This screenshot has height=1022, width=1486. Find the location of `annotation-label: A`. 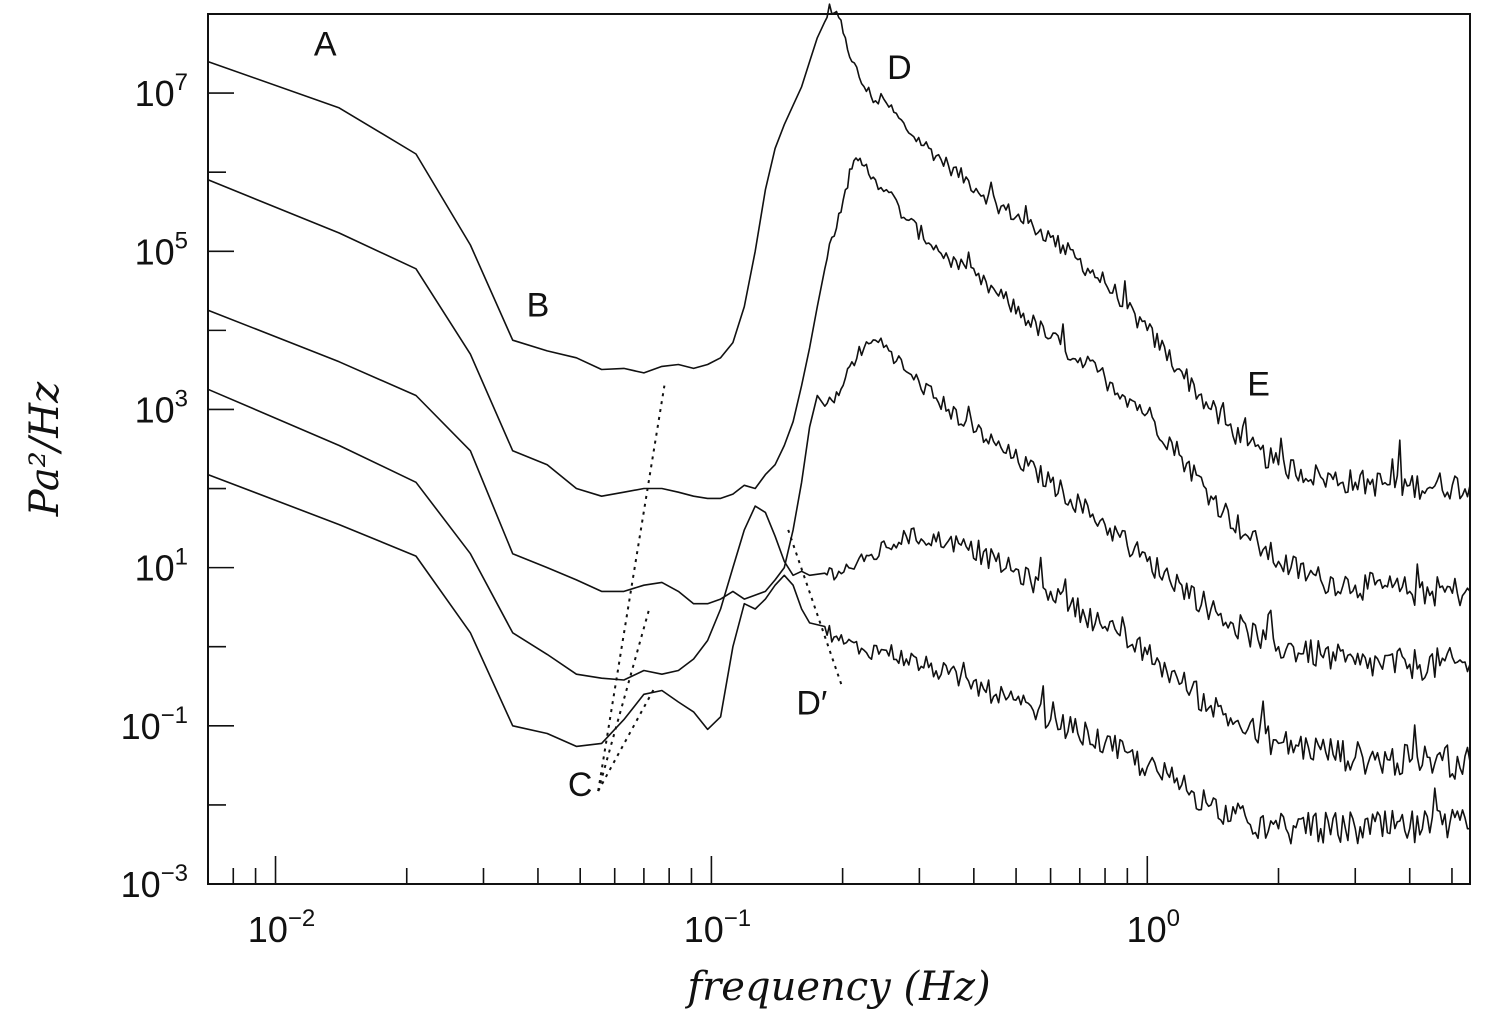

annotation-label: A is located at coordinates (325, 44).